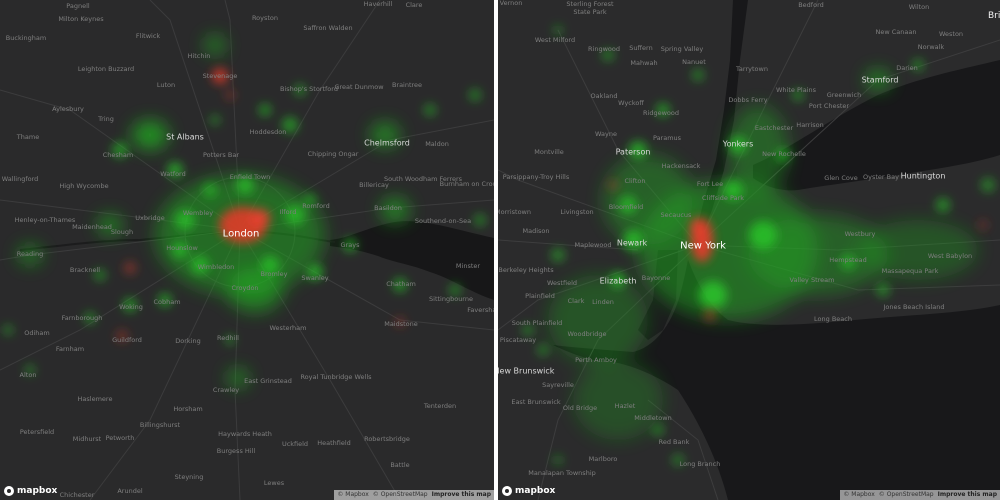 The height and width of the screenshot is (500, 1000). What do you see at coordinates (185, 137) in the screenshot?
I see `place-label: St Albans` at bounding box center [185, 137].